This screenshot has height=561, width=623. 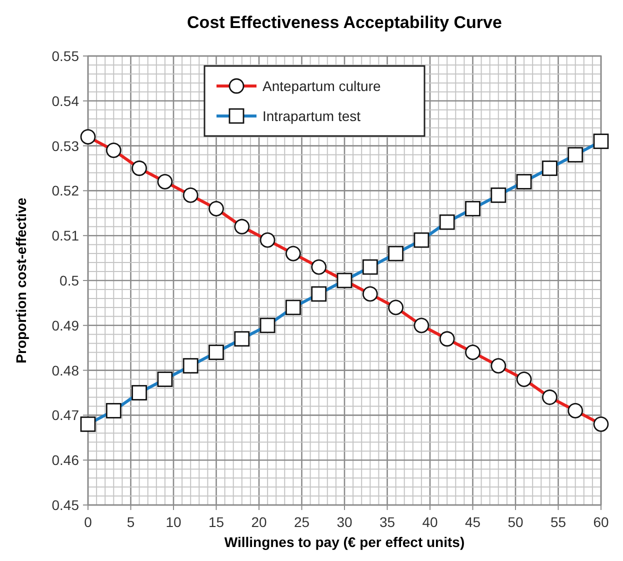 What do you see at coordinates (21, 280) in the screenshot?
I see `y-axis-title: Proportion cost-effective` at bounding box center [21, 280].